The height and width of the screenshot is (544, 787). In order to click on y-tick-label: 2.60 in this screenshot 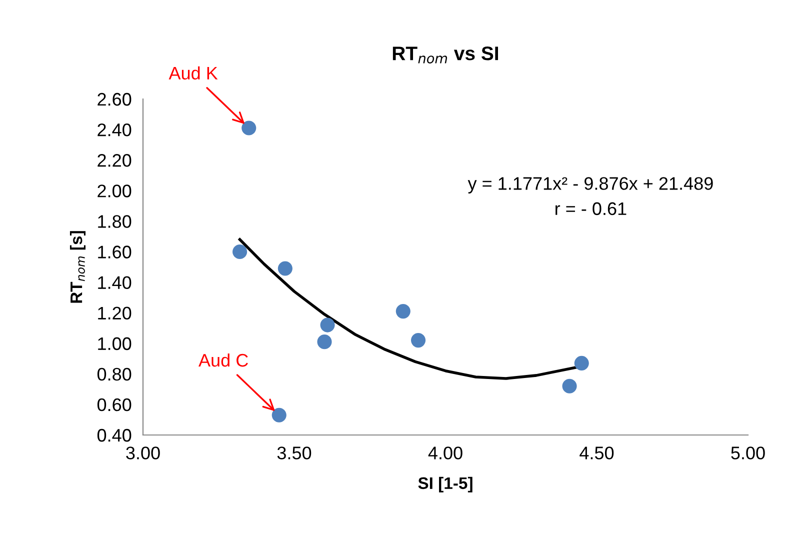, I will do `click(115, 99)`.